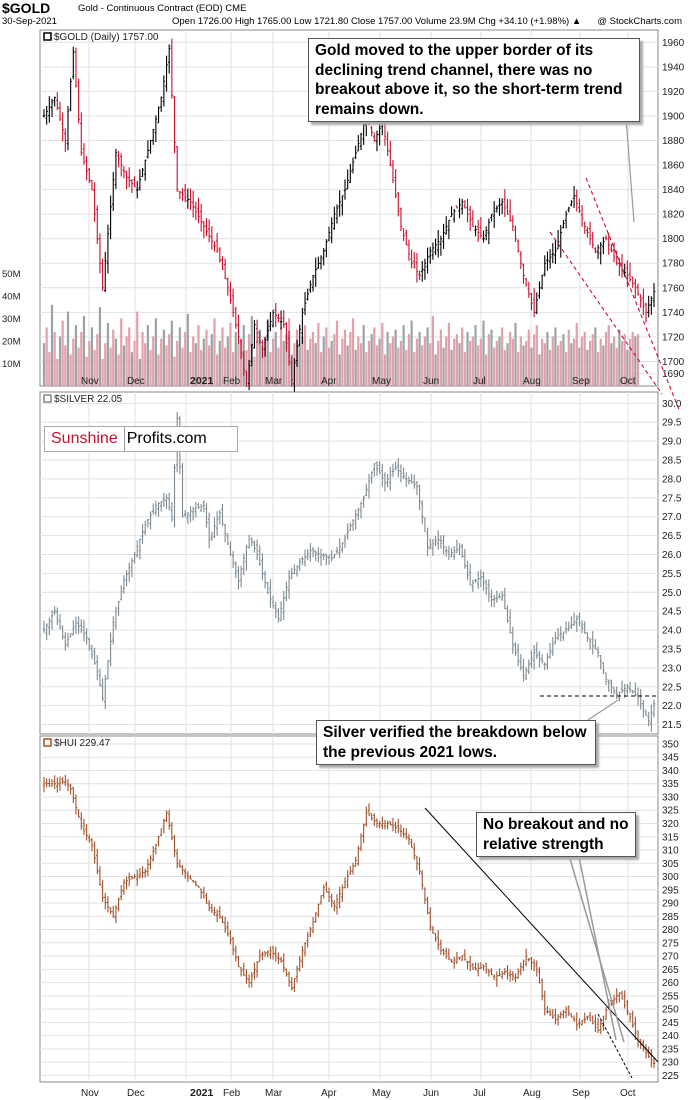 This screenshot has height=1100, width=700. I want to click on x-tick-label: Jun, so click(431, 1093).